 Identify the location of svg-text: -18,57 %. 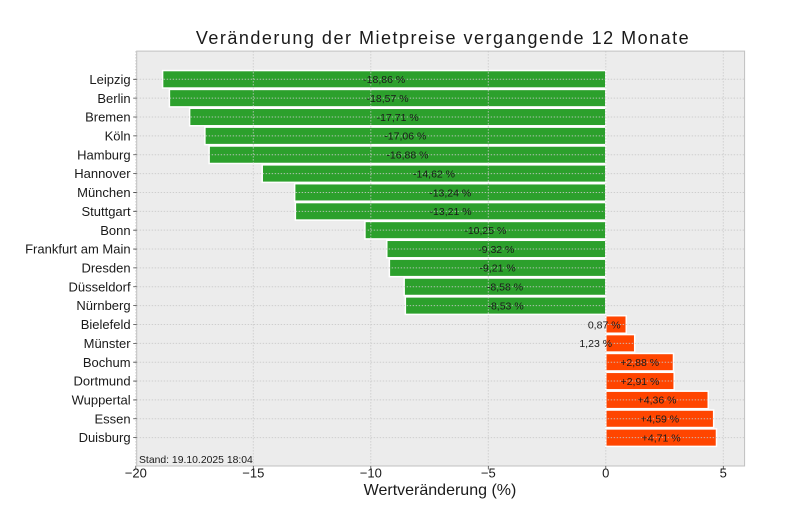
(388, 99).